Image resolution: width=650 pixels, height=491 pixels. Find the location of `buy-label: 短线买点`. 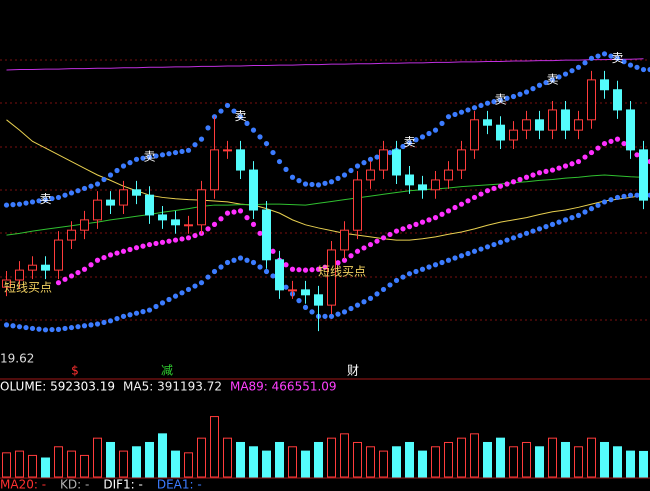

buy-label: 短线买点 is located at coordinates (28, 288).